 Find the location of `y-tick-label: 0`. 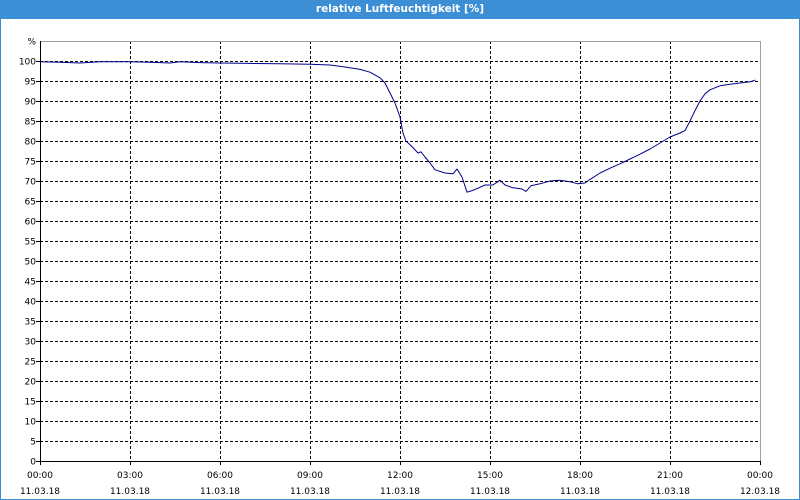

y-tick-label: 0 is located at coordinates (33, 463).